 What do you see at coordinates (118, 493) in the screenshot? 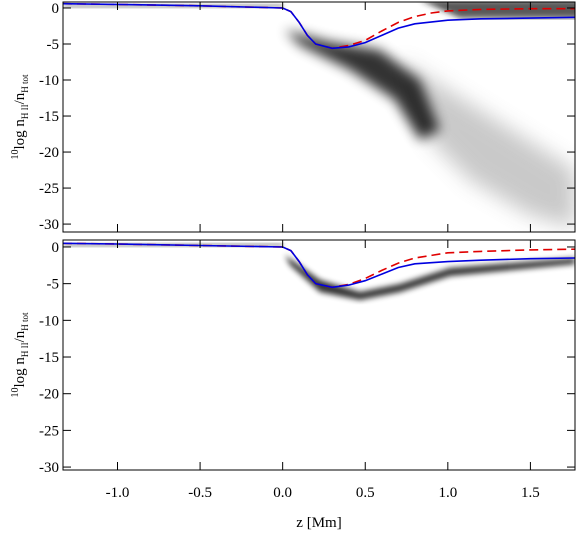
I see `x-tick-label: -1.0` at bounding box center [118, 493].